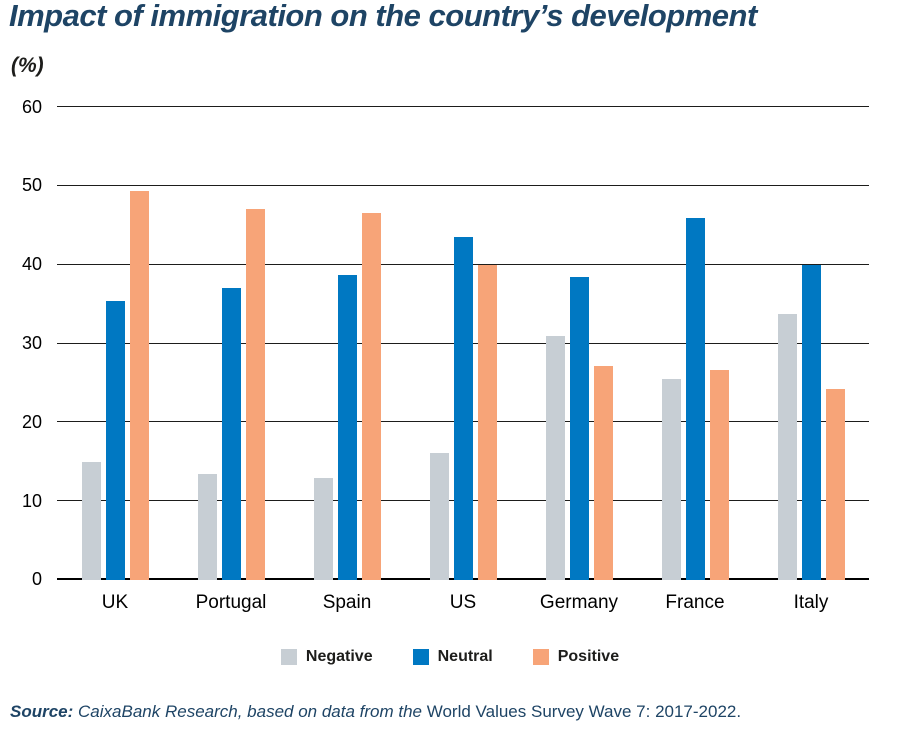  What do you see at coordinates (31, 421) in the screenshot?
I see `y-axis-tick-label: 20` at bounding box center [31, 421].